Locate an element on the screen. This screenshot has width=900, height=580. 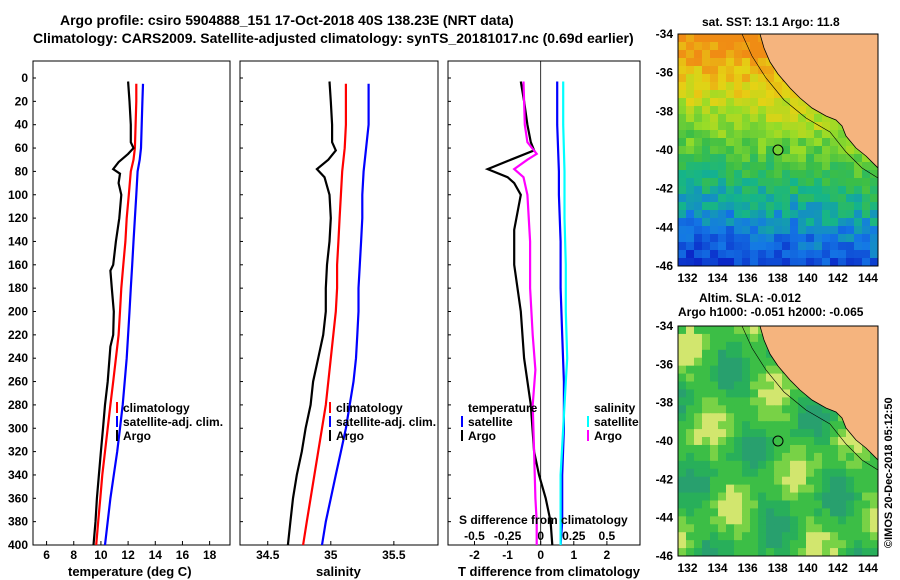
lon-tick-label: 138 is located at coordinates (778, 568).